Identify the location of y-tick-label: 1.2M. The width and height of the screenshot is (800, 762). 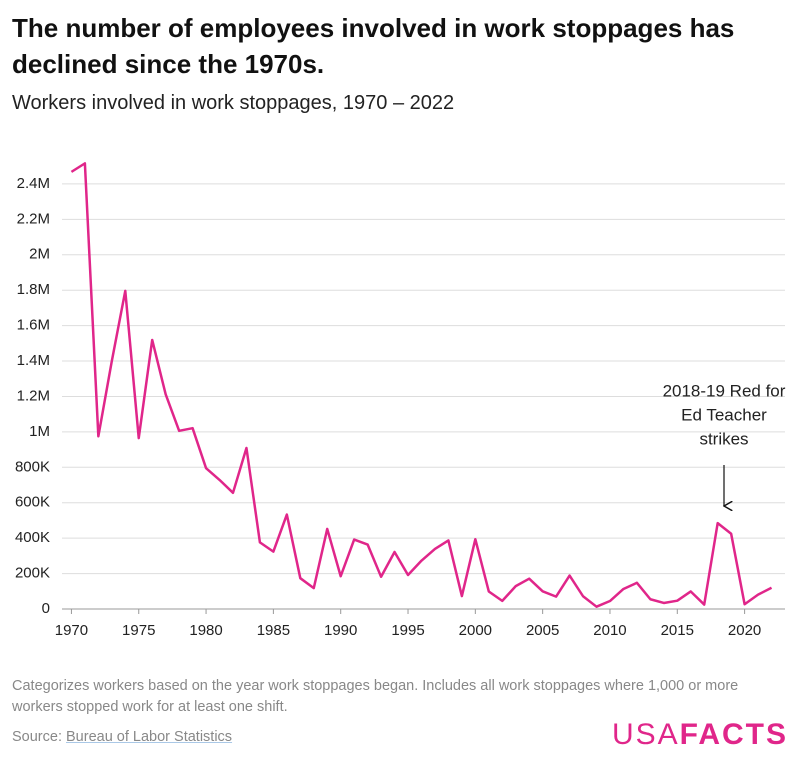
(33, 395).